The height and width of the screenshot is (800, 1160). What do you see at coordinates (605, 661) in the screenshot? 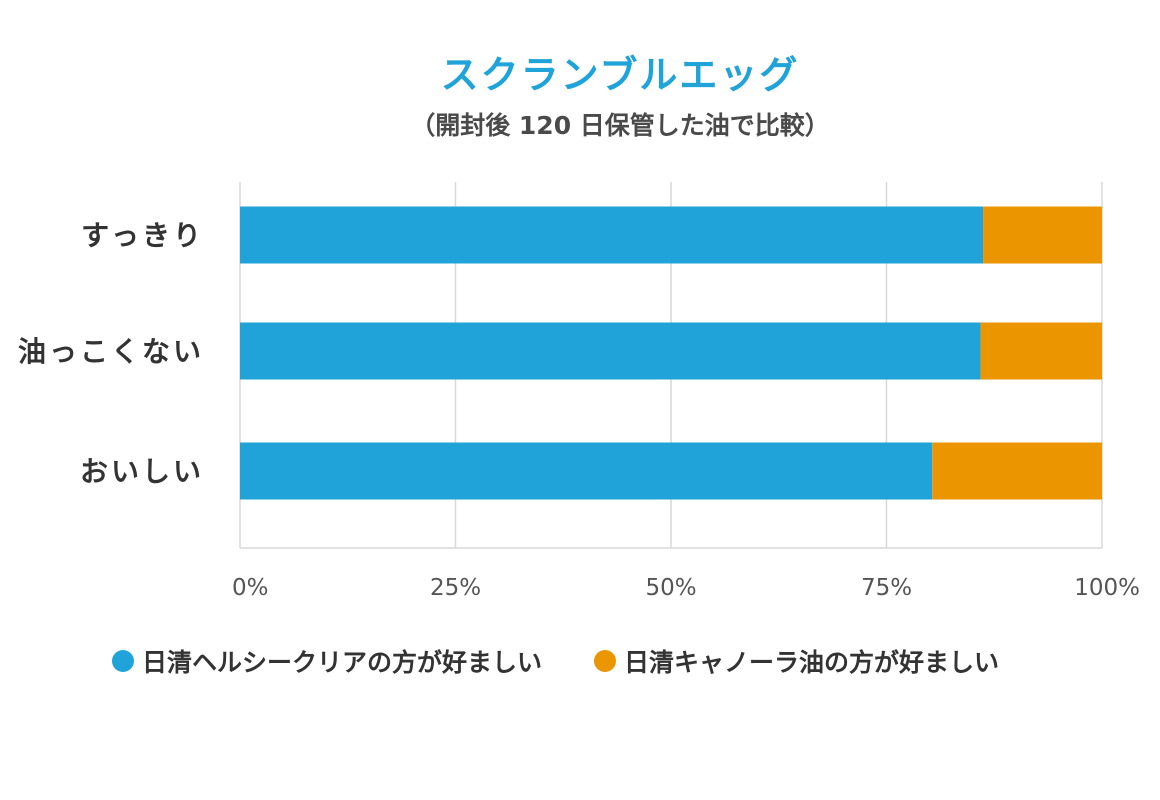
I see `legend-swatch-canola` at bounding box center [605, 661].